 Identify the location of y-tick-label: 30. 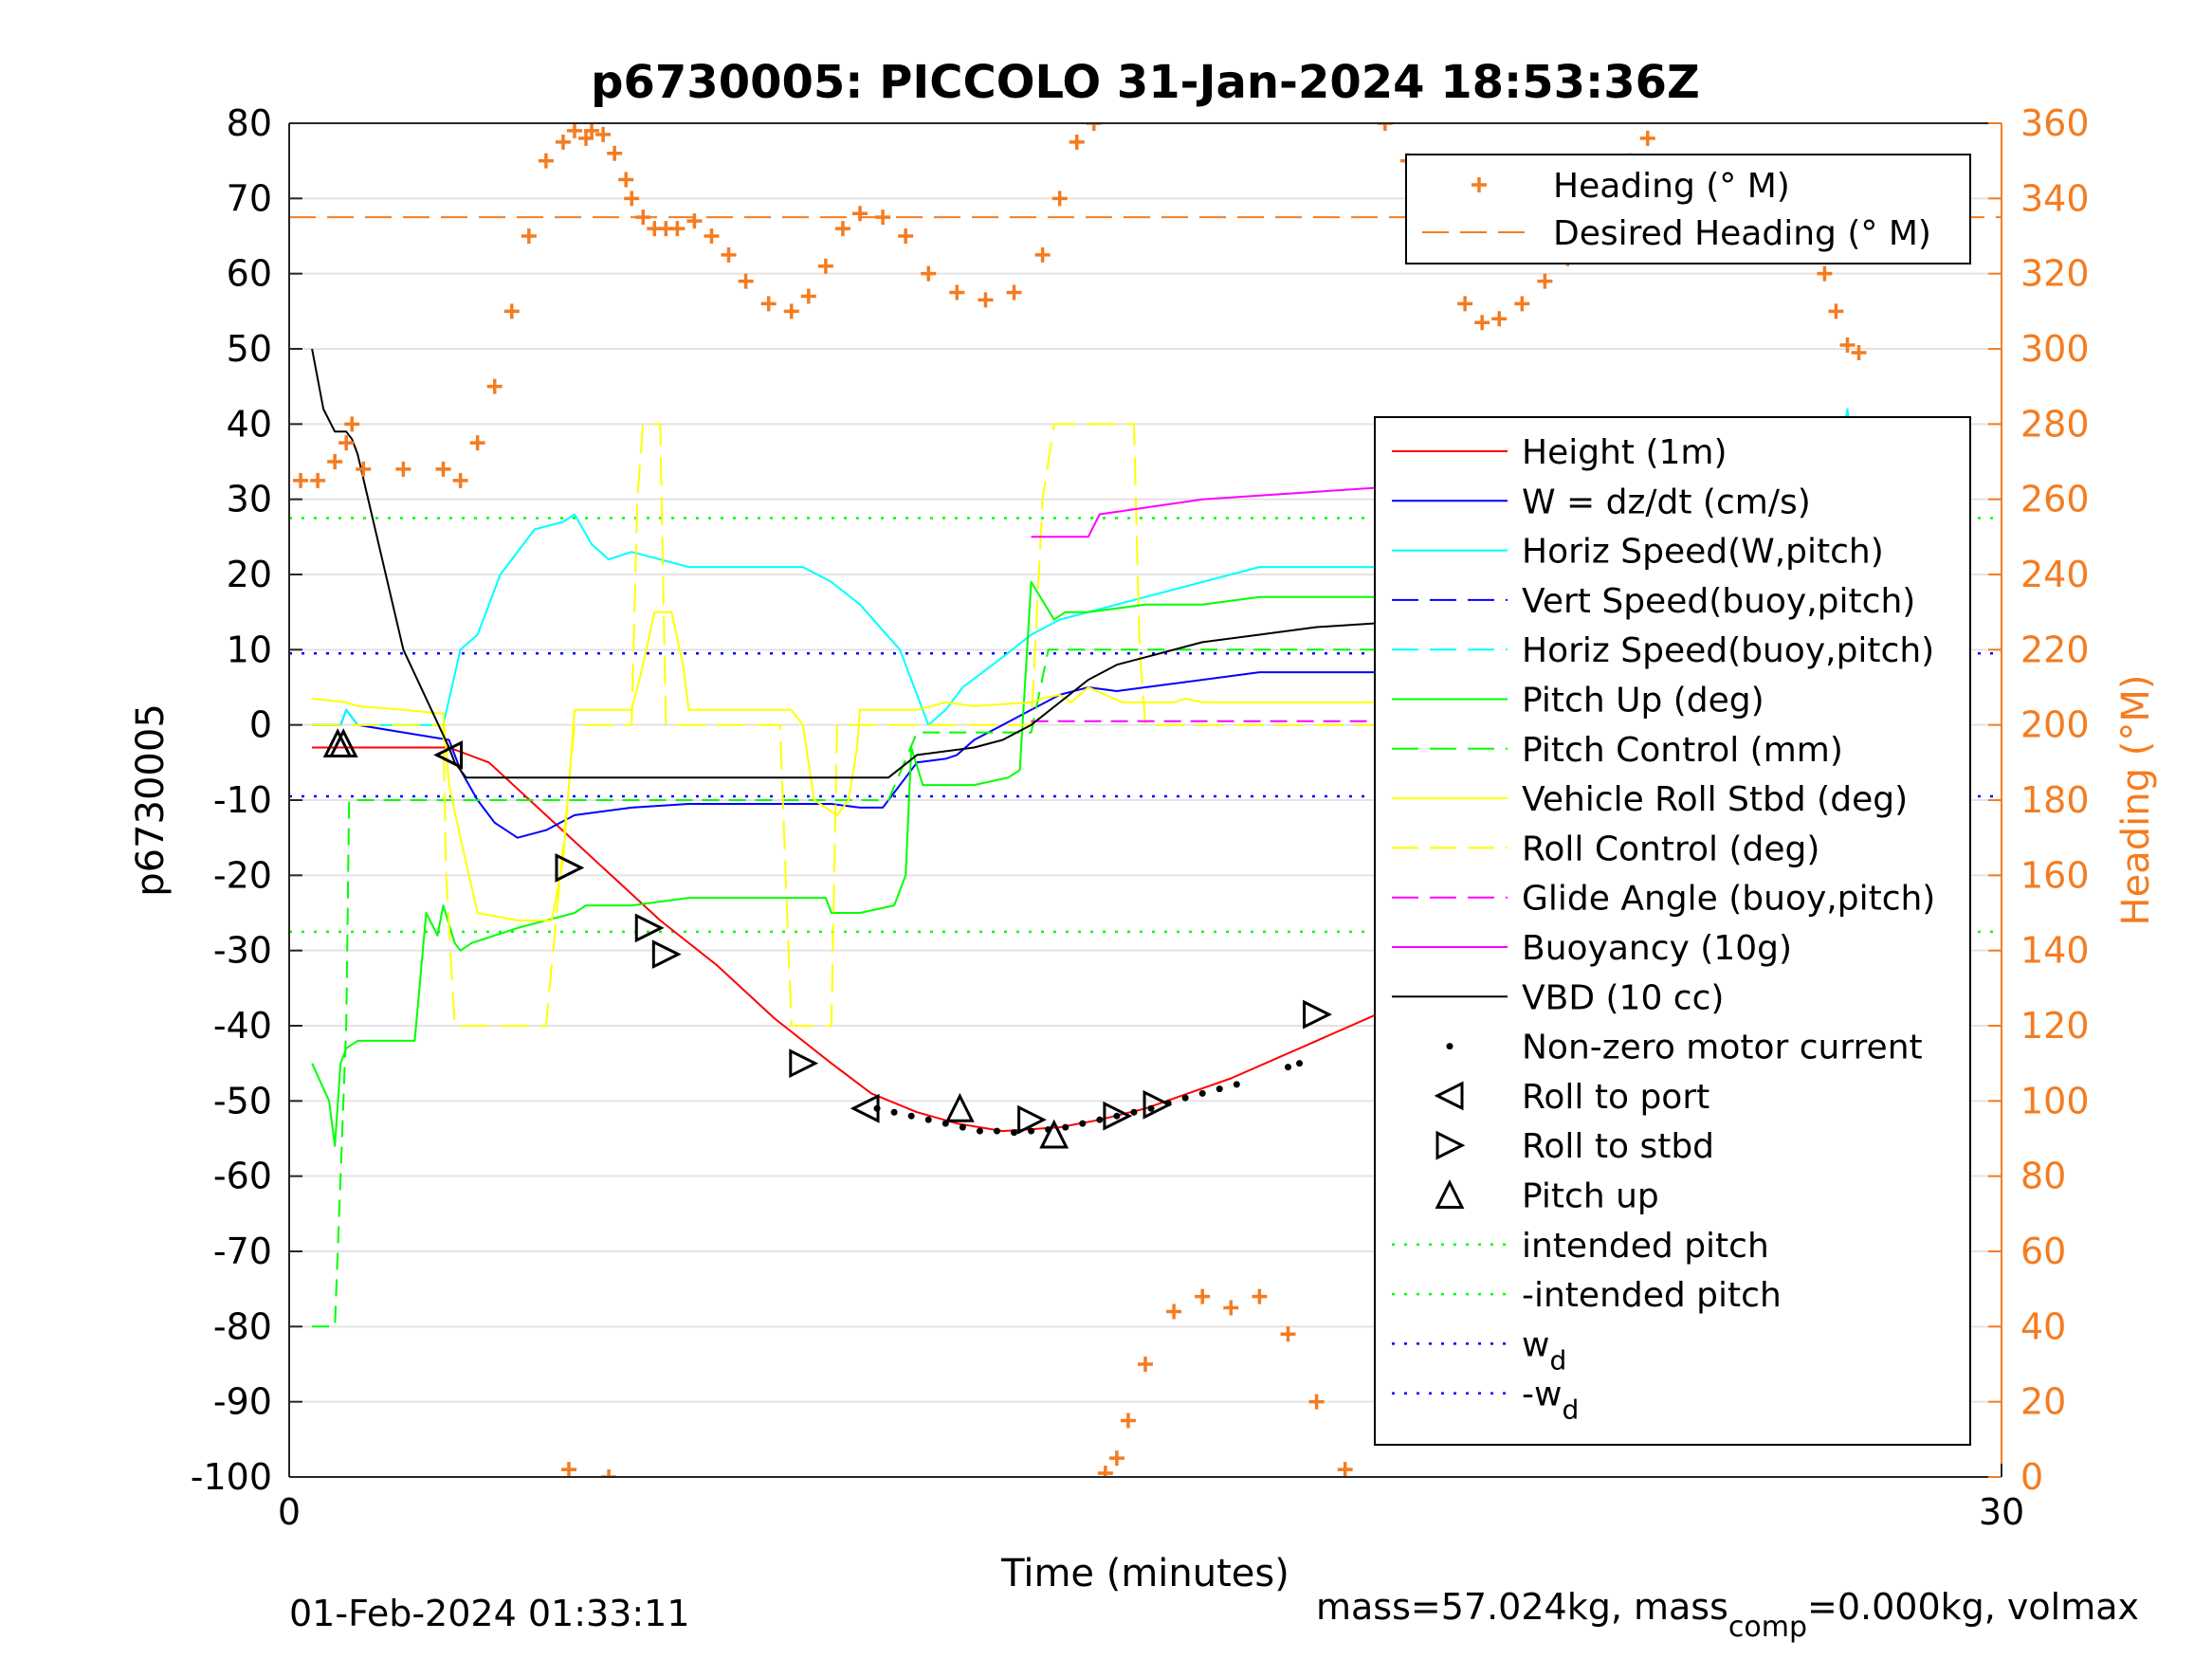
(249, 499).